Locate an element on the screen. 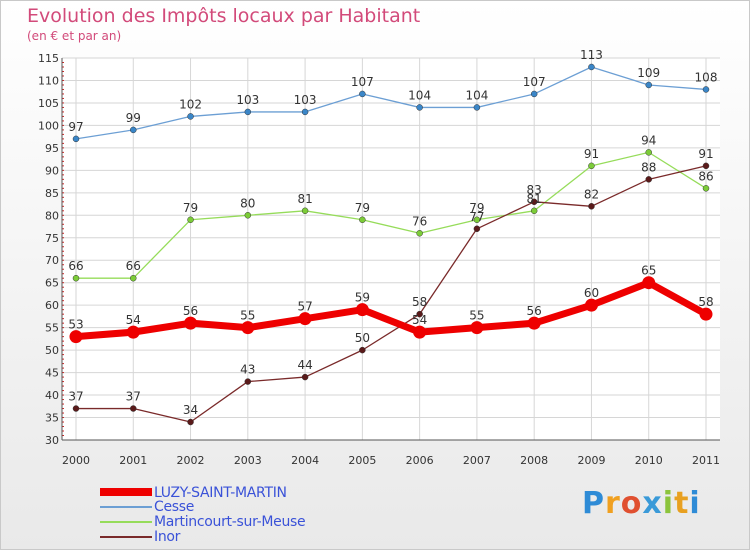 The image size is (750, 550). y-tick-label: 30 is located at coordinates (52, 440).